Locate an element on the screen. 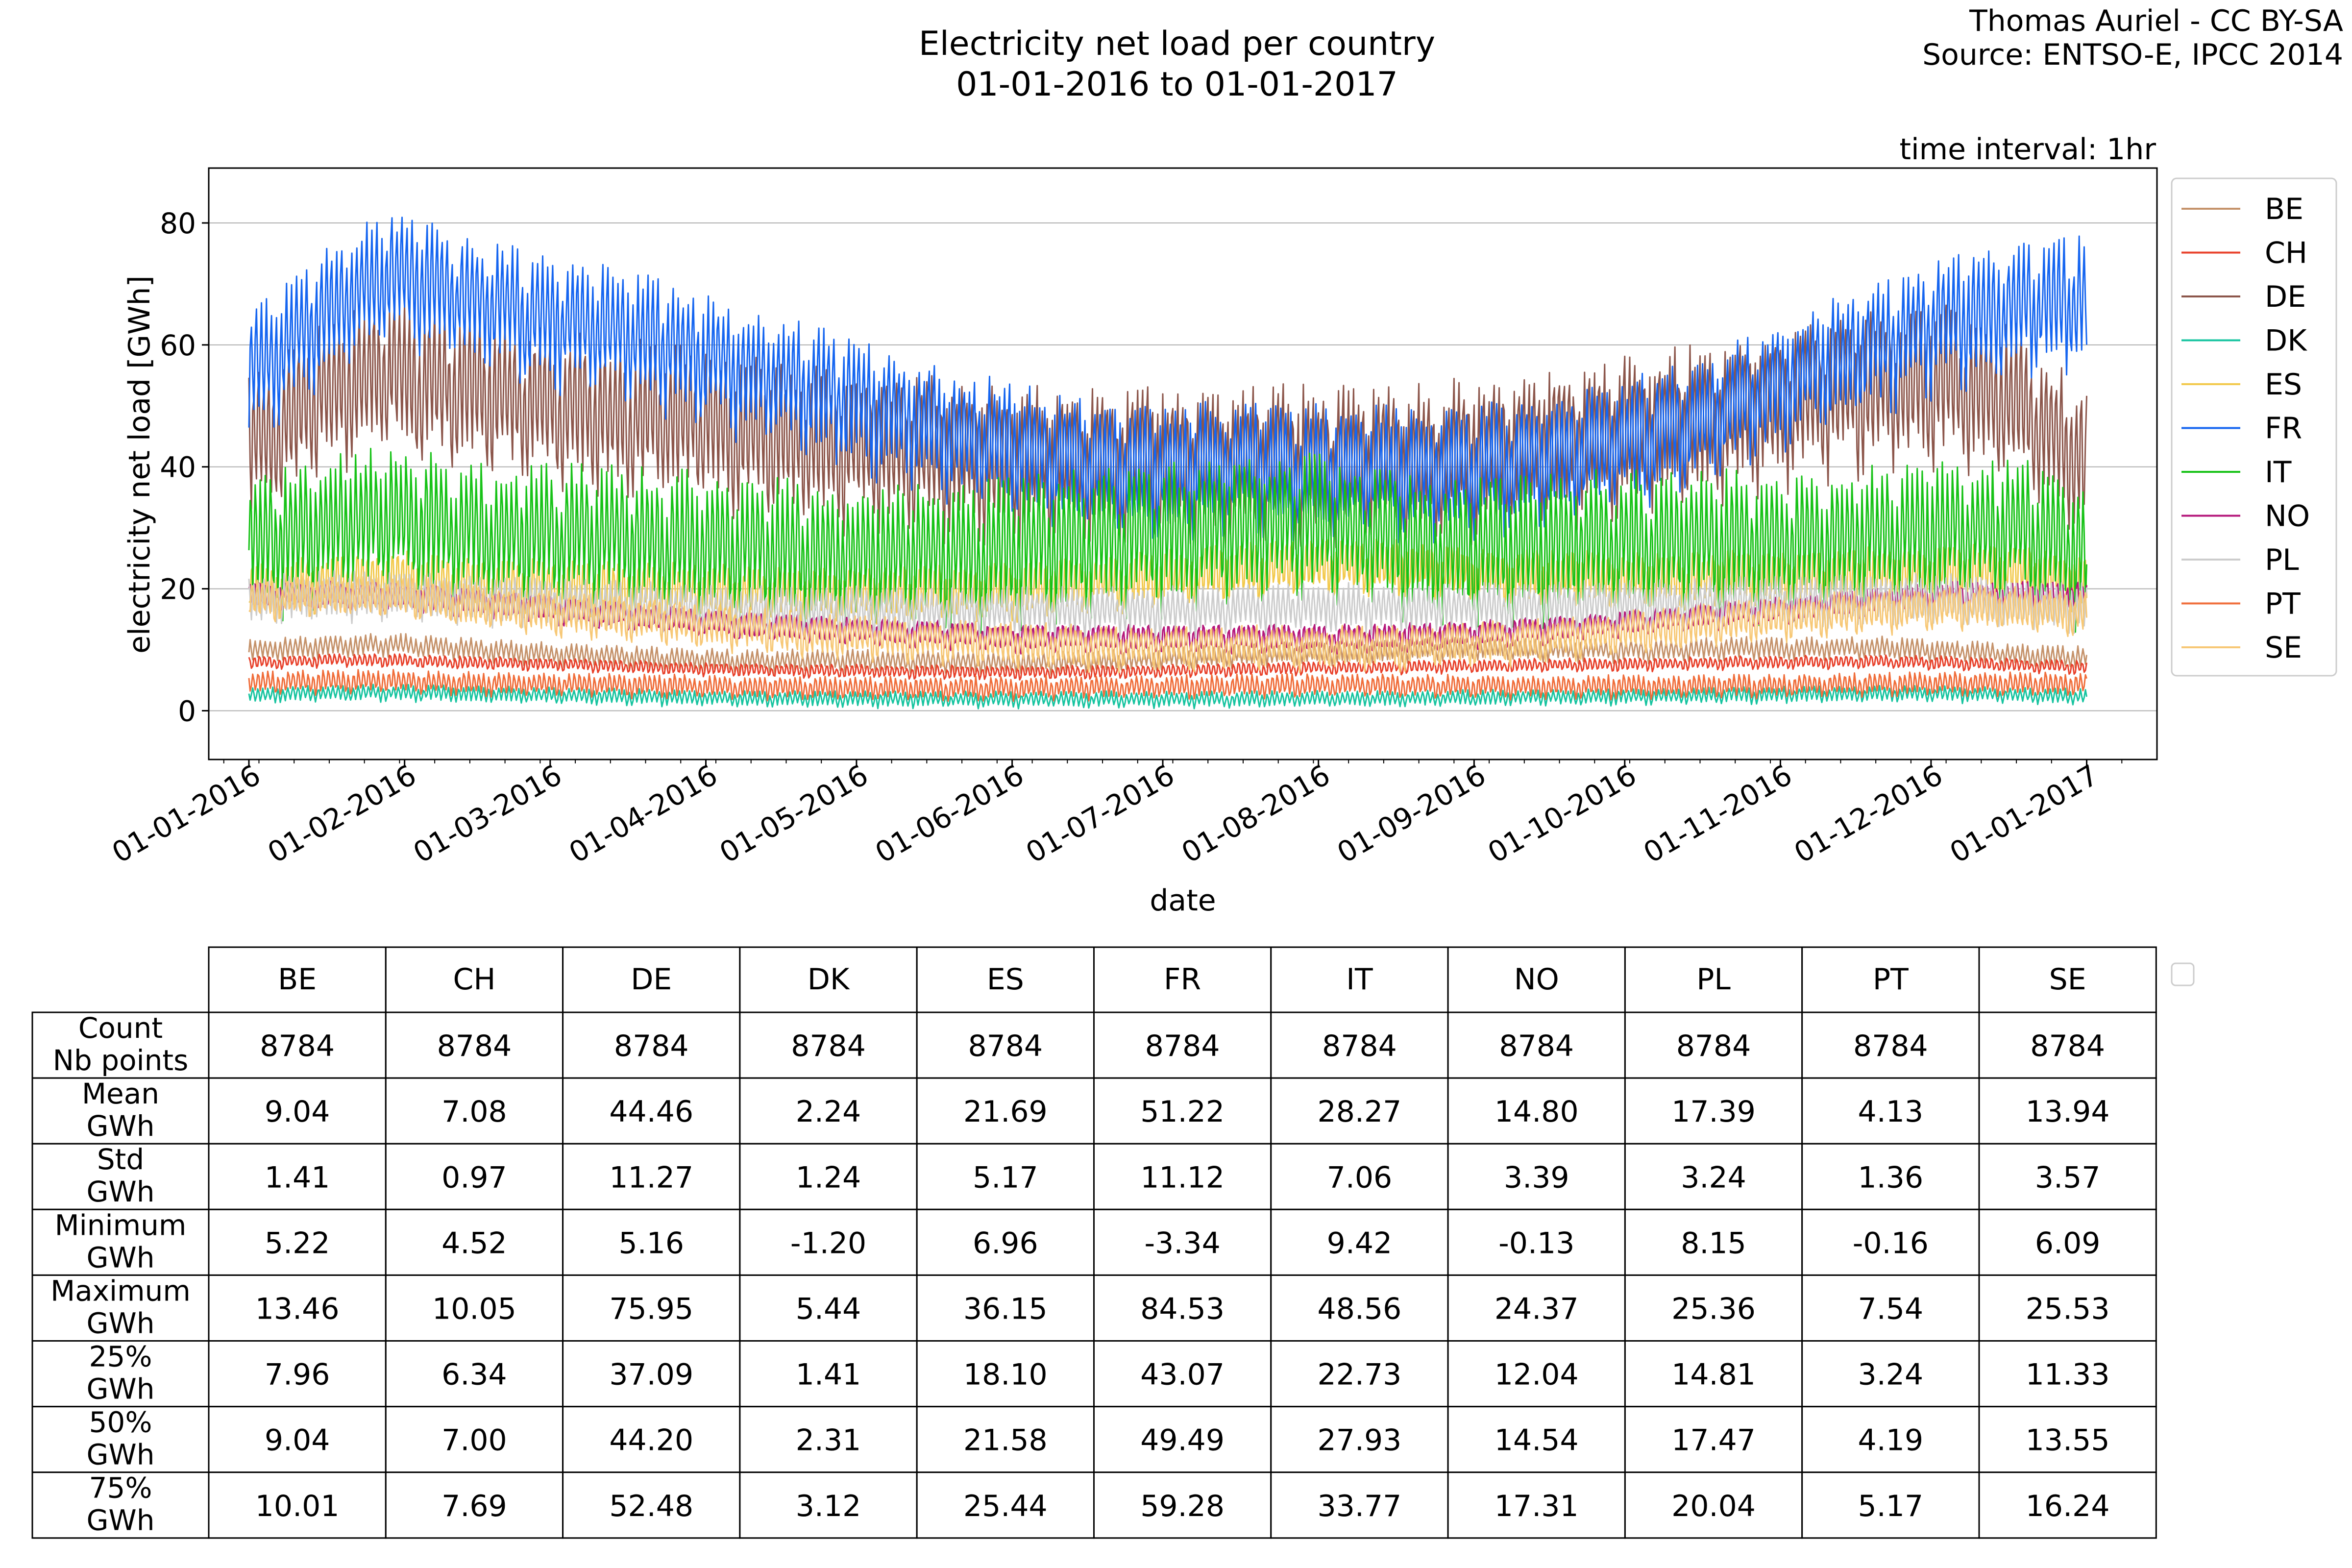  table-cell-value: 11.33 is located at coordinates (2068, 1375).